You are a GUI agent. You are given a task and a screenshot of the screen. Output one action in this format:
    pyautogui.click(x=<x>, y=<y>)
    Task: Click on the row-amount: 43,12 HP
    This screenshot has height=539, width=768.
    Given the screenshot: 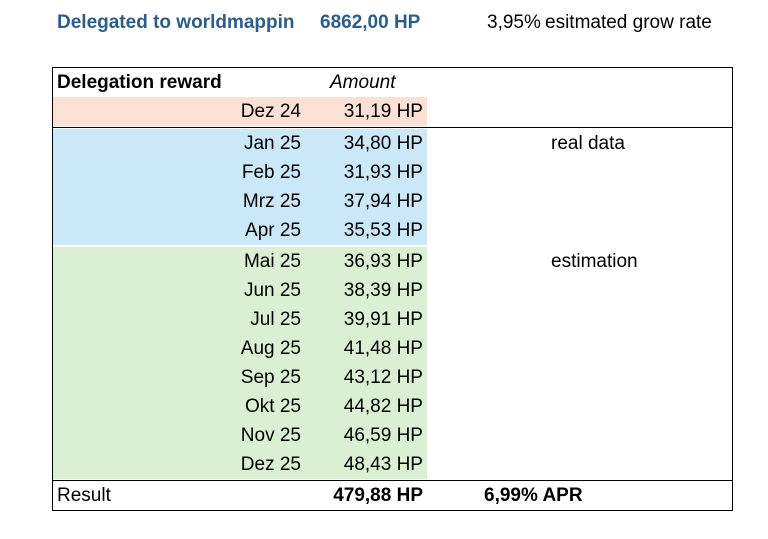 What is the action you would take?
    pyautogui.click(x=383, y=377)
    